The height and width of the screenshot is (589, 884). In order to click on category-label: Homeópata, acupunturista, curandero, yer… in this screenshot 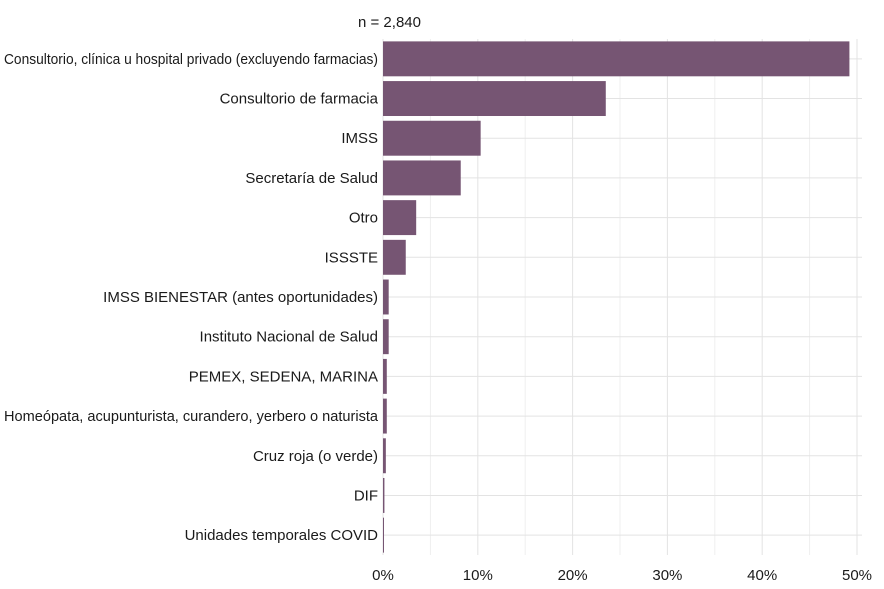, I will do `click(191, 416)`.